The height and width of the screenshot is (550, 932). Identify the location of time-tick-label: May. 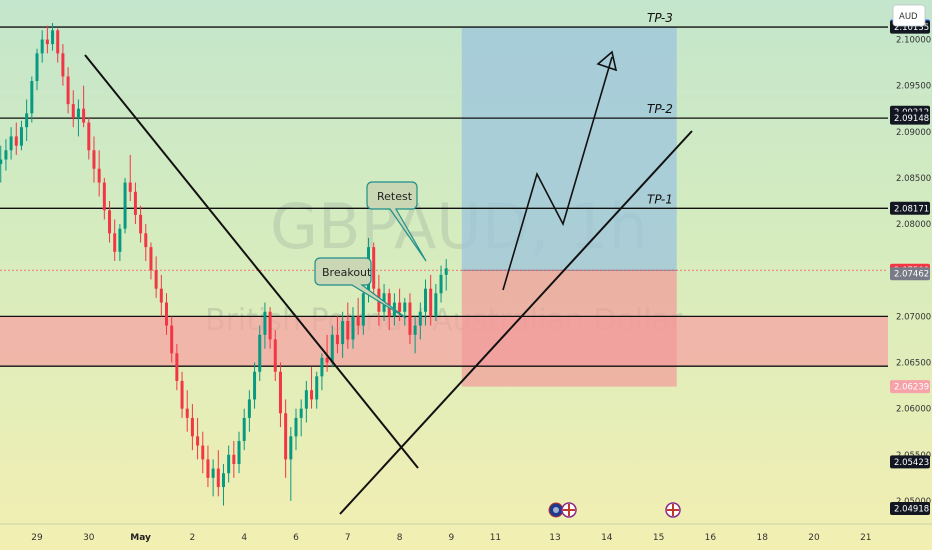
(140, 538).